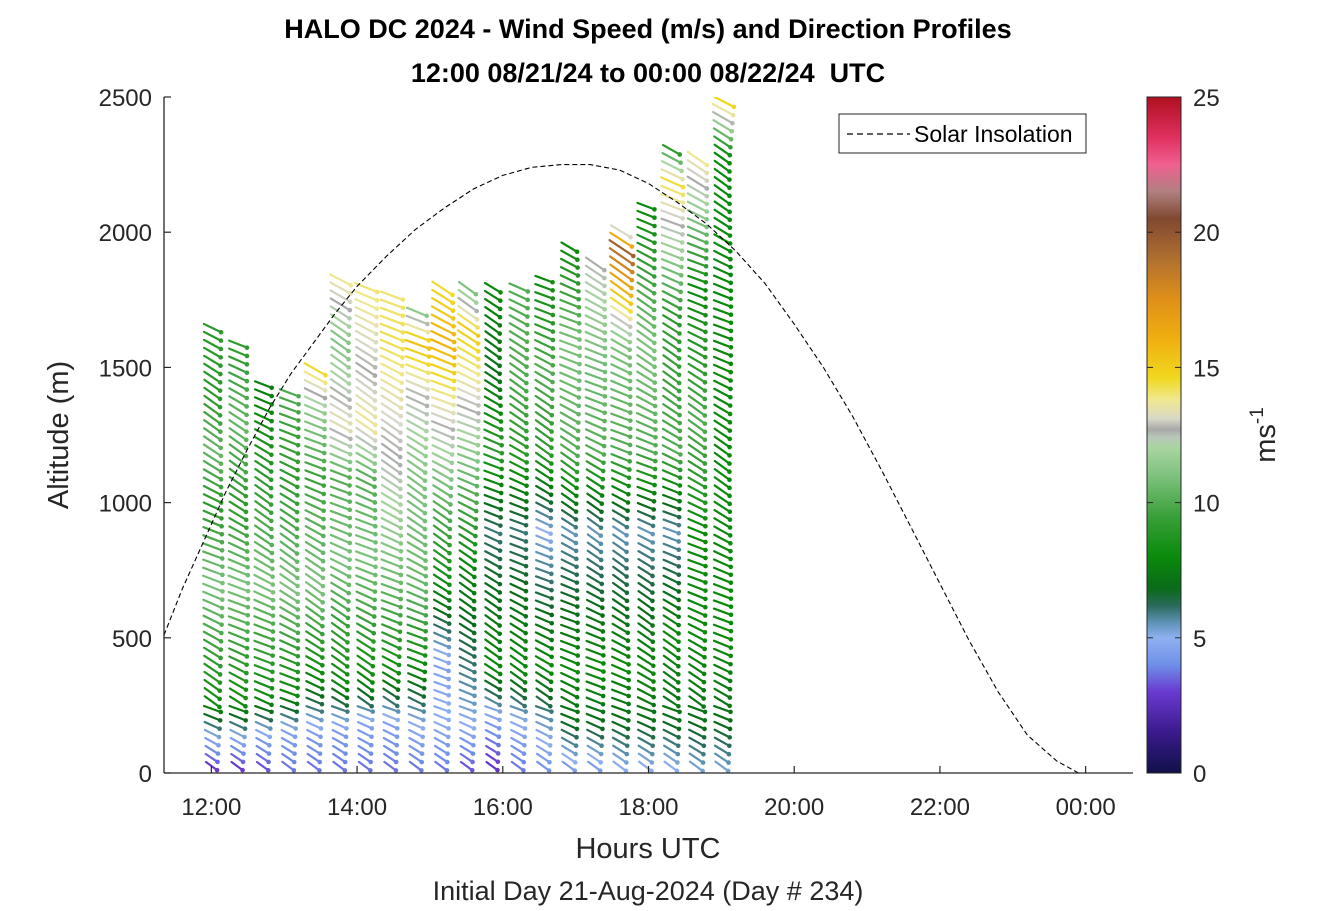 Image resolution: width=1343 pixels, height=911 pixels. What do you see at coordinates (648, 807) in the screenshot?
I see `x-tick-label: 18:00` at bounding box center [648, 807].